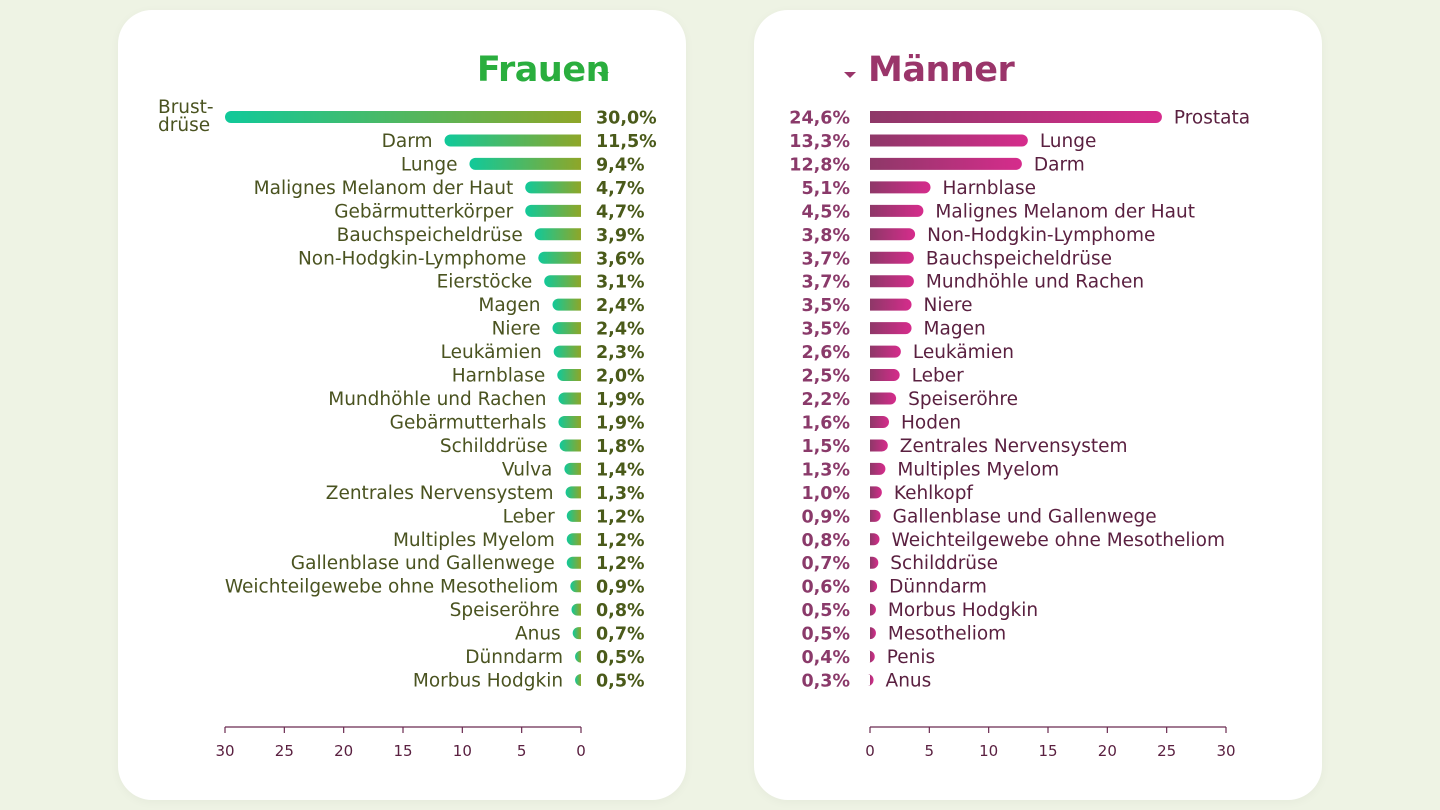 This screenshot has height=810, width=1440. Describe the element at coordinates (494, 446) in the screenshot. I see `category-label-women: Schilddrüse` at that location.